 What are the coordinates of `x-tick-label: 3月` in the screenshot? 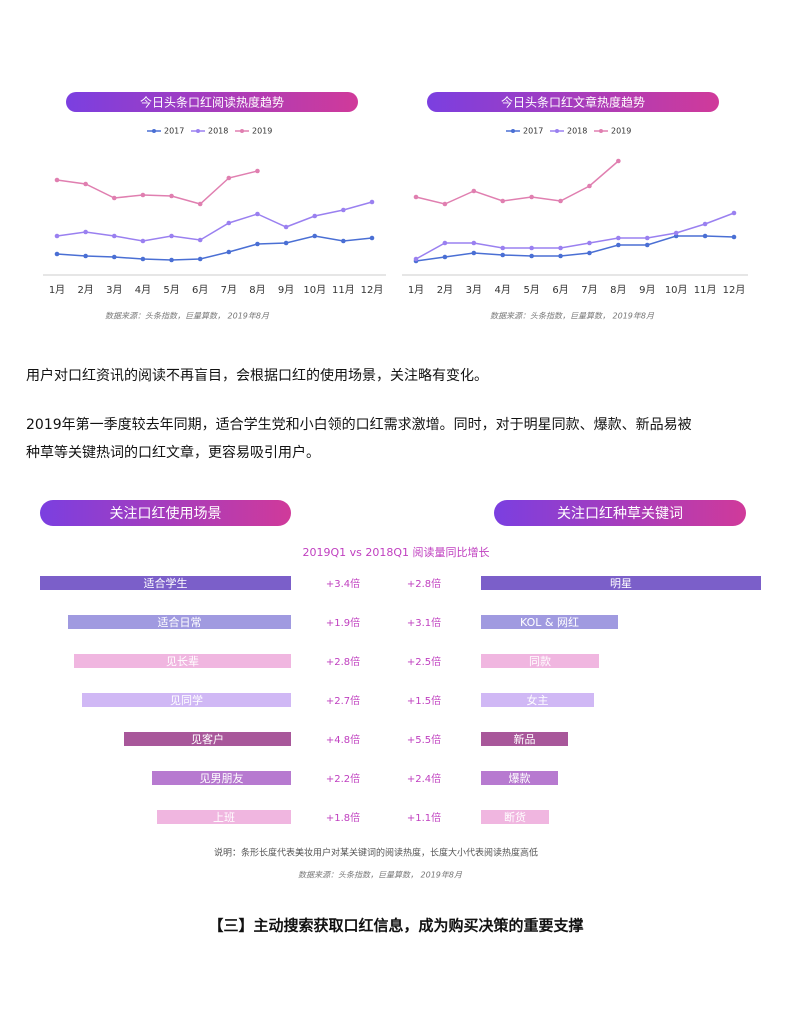 It's located at (474, 290).